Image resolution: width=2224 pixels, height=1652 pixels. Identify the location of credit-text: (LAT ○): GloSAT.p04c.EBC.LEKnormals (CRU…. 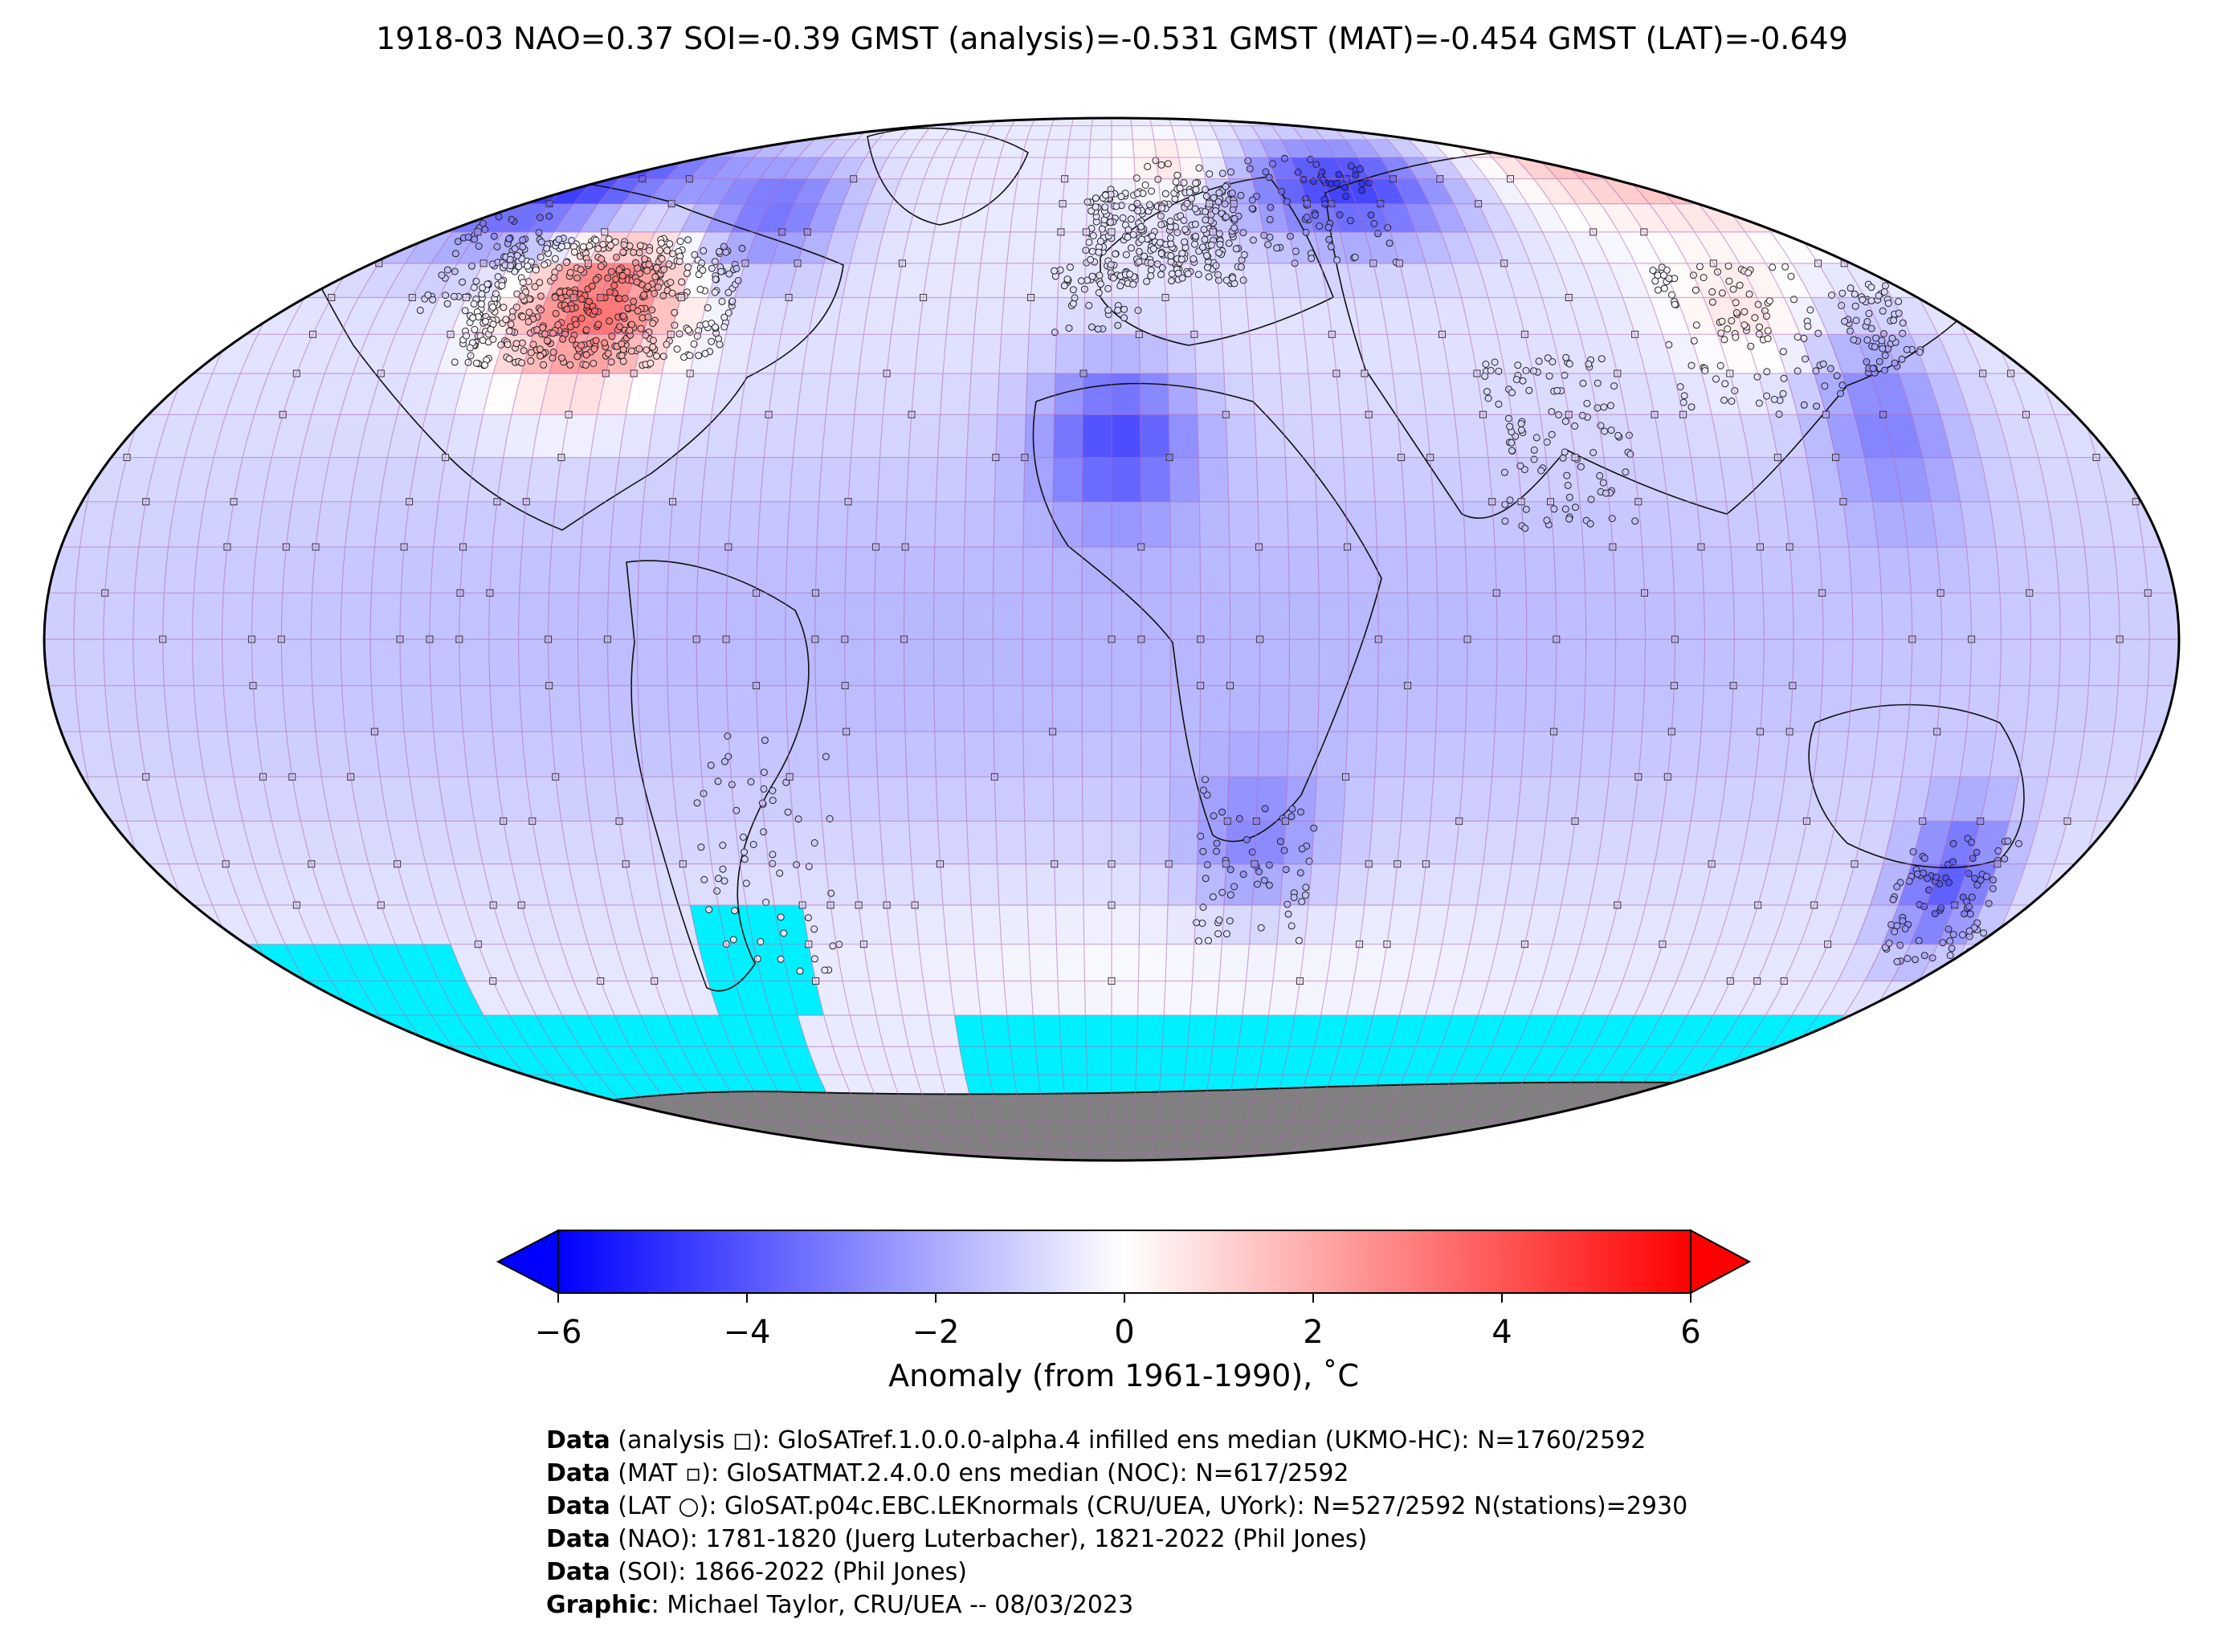
(1149, 1506).